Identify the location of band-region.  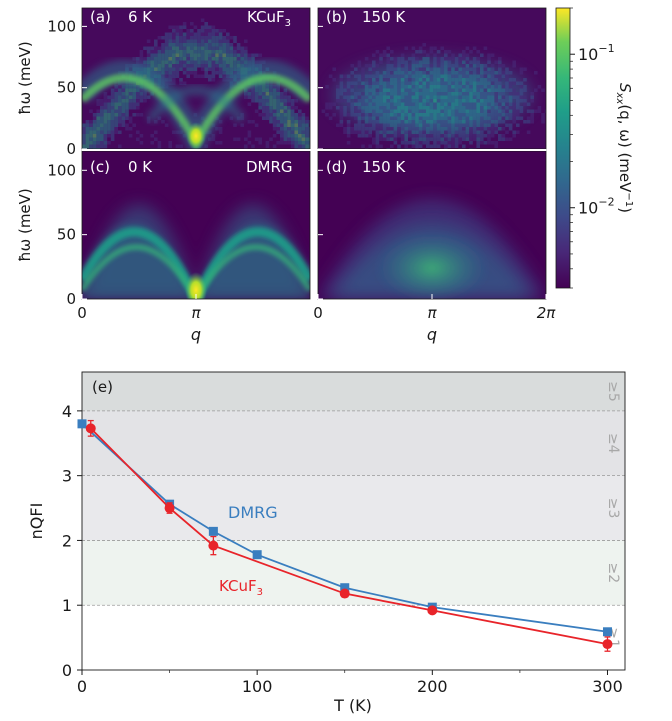
(353, 443).